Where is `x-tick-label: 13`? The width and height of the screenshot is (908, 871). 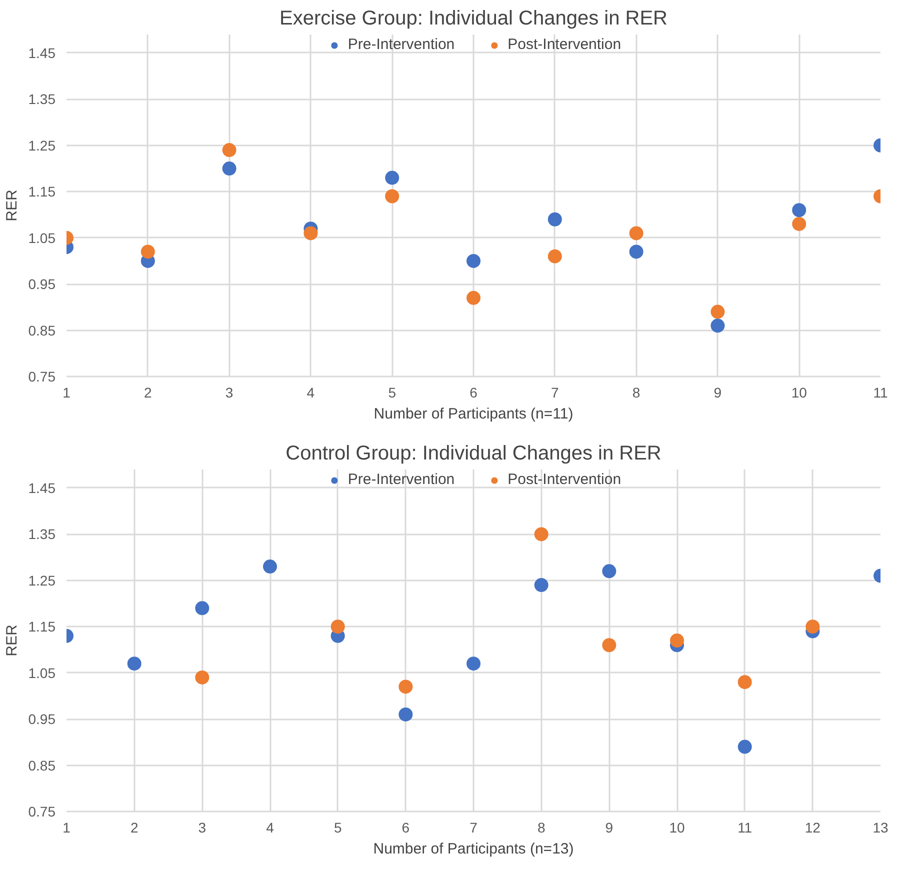 x-tick-label: 13 is located at coordinates (880, 828).